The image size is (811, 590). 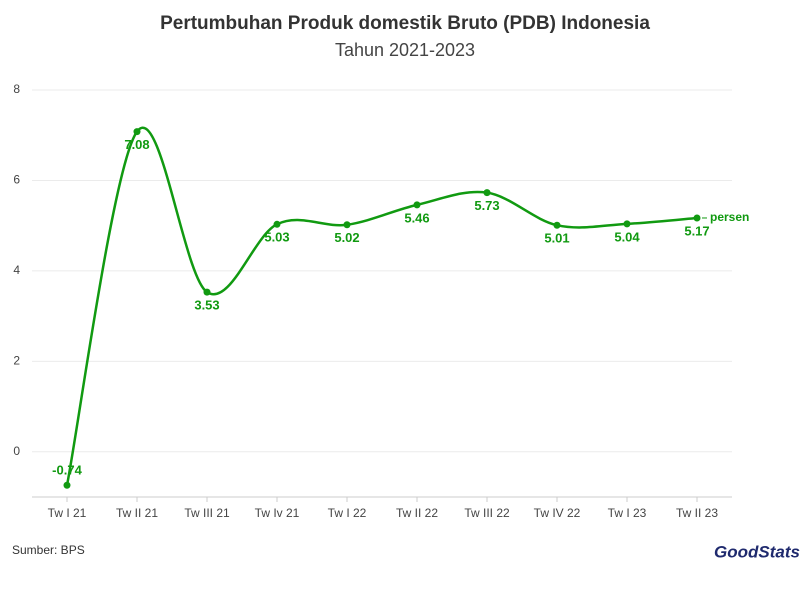 What do you see at coordinates (346, 237) in the screenshot?
I see `value-label: 5.02` at bounding box center [346, 237].